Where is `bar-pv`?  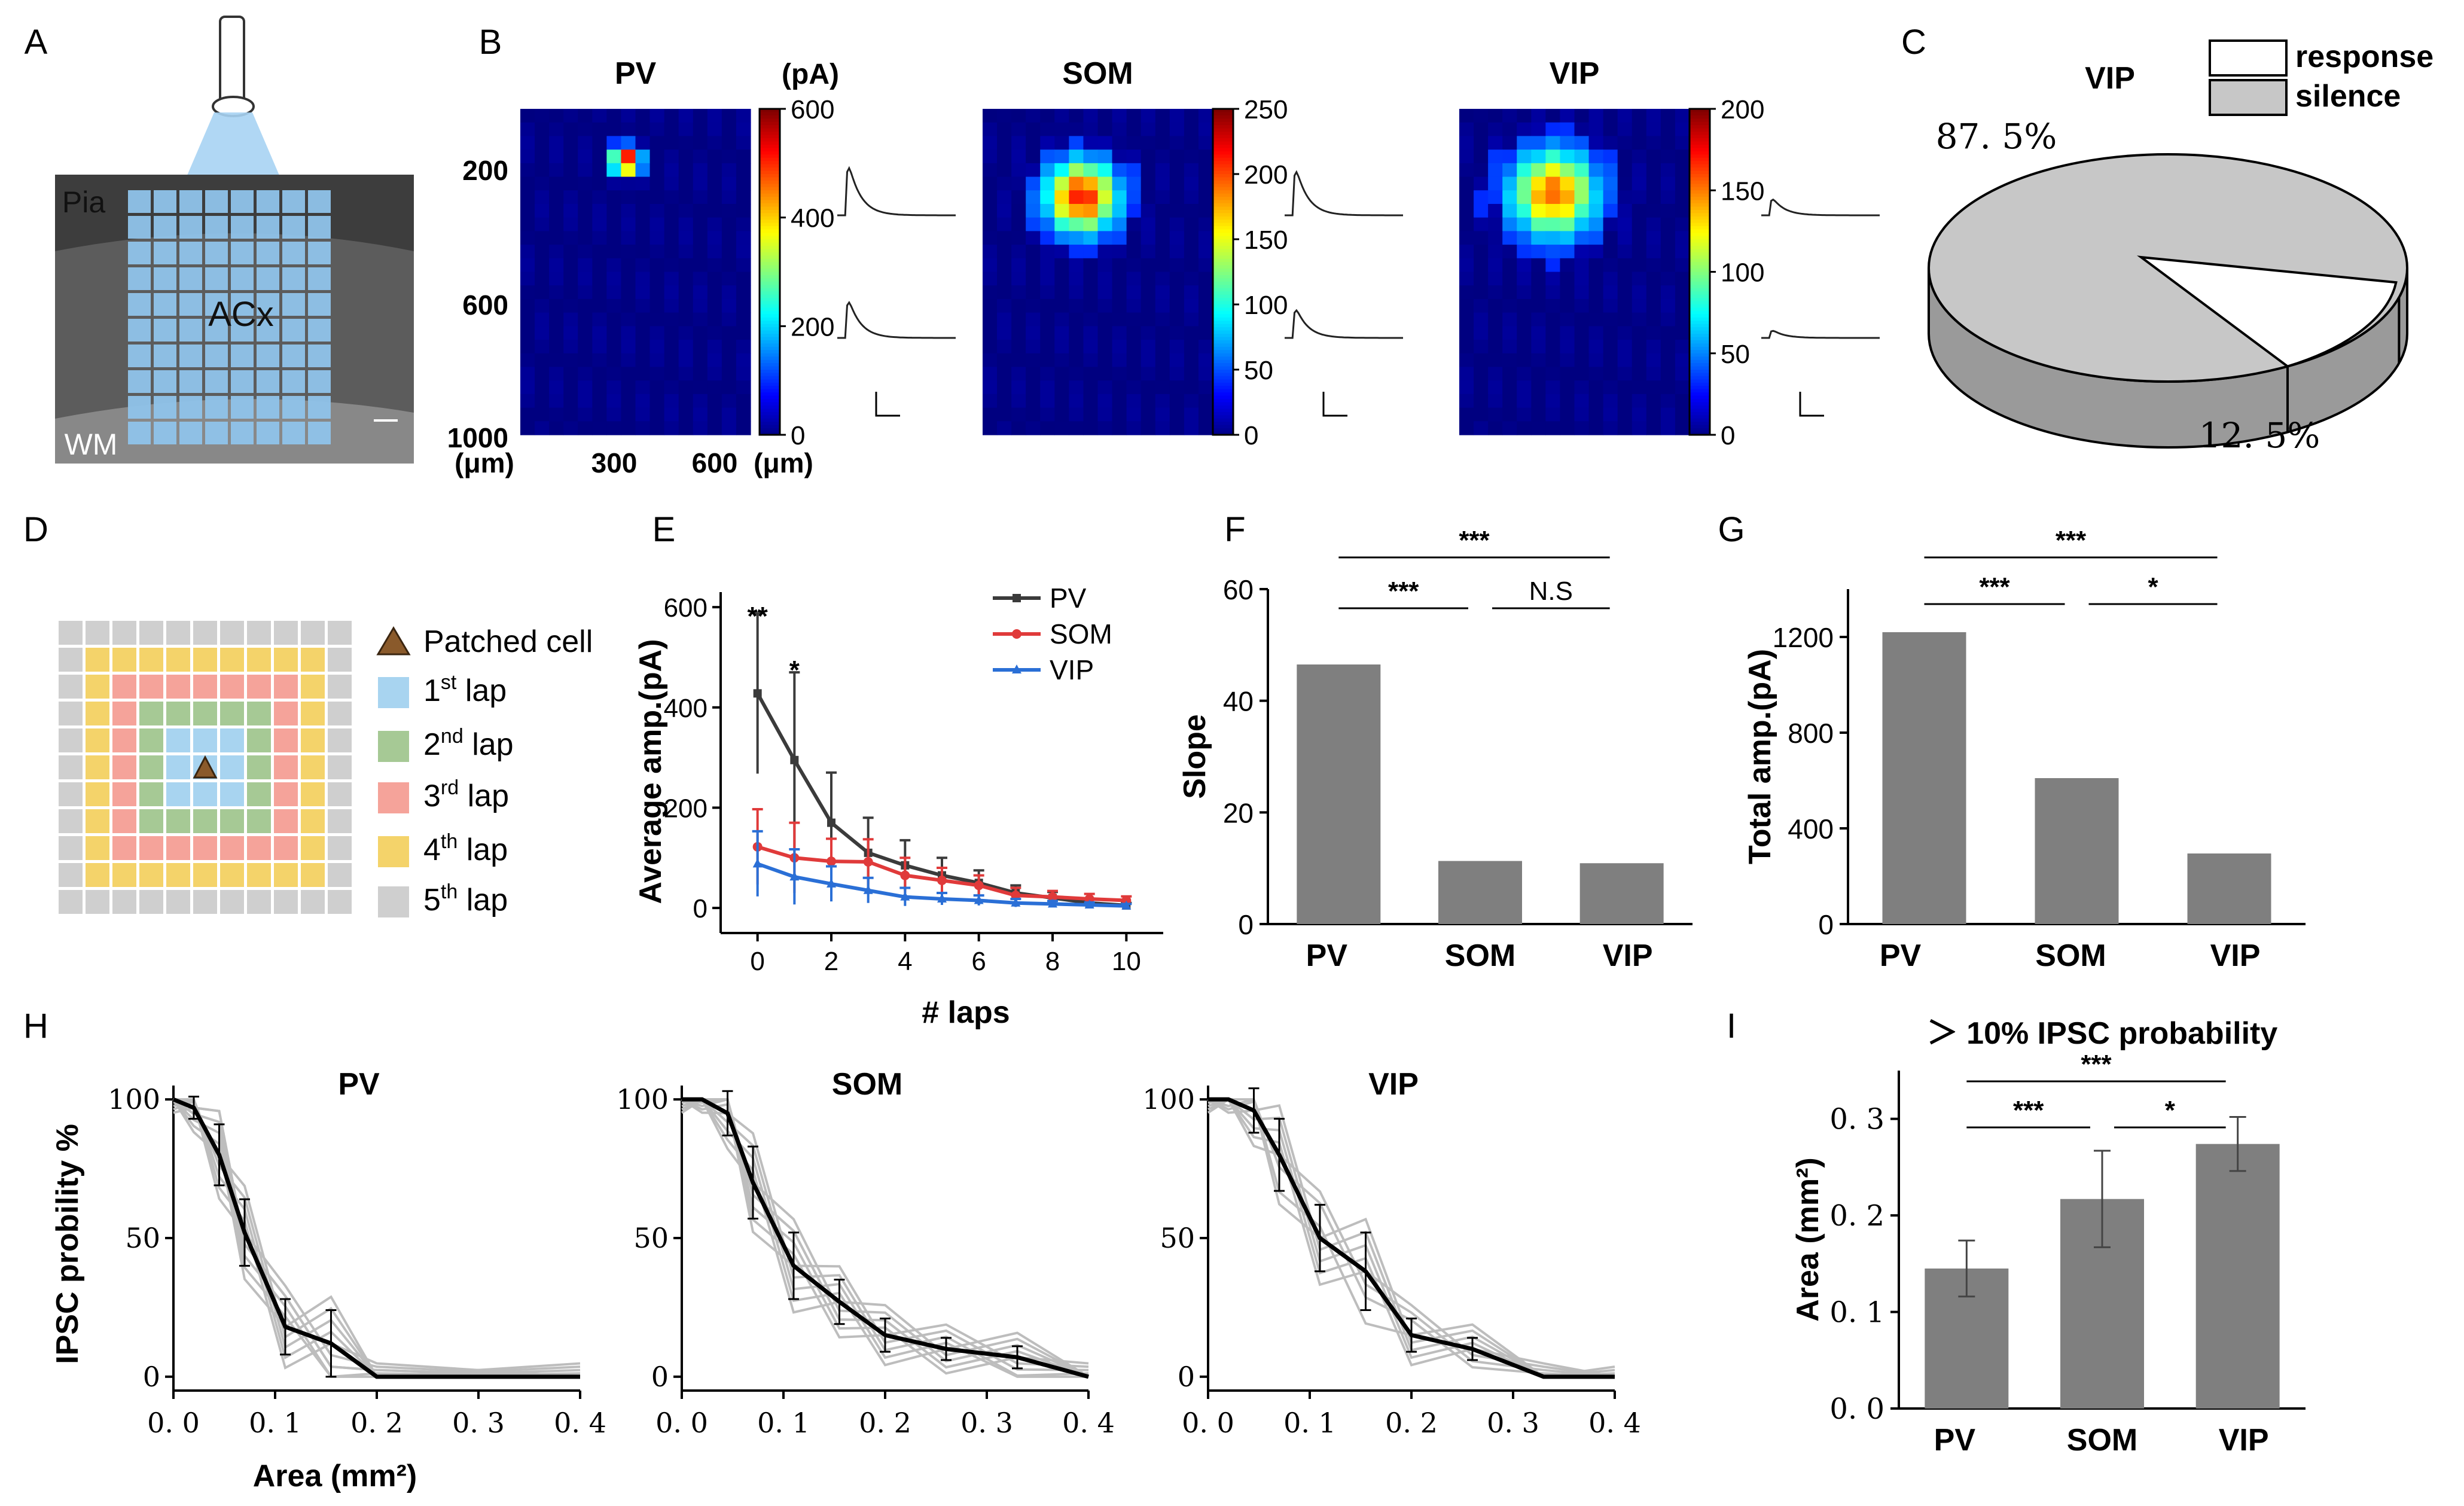 bar-pv is located at coordinates (1924, 778).